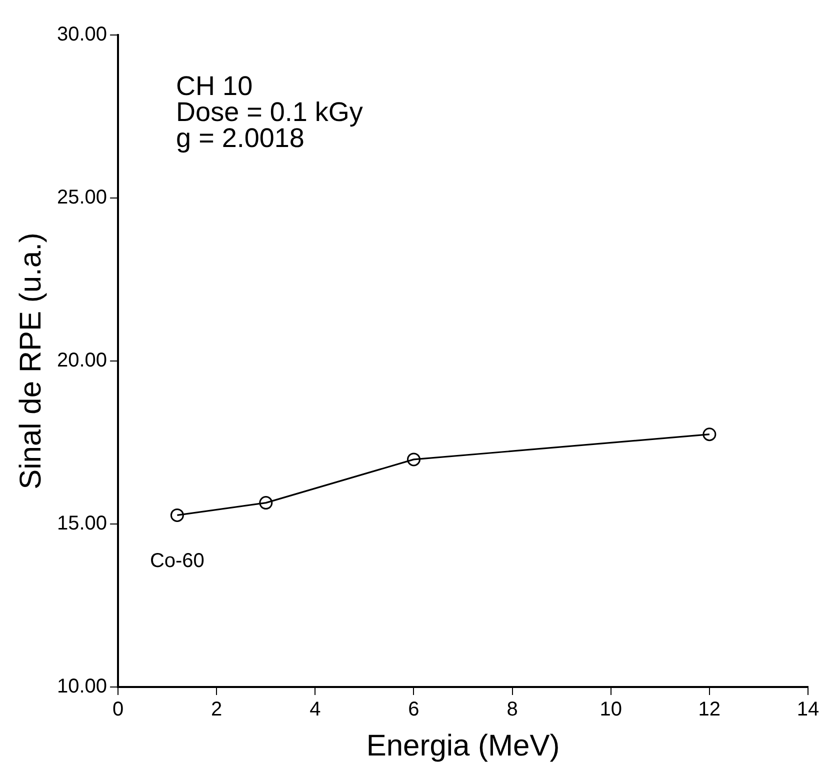 The height and width of the screenshot is (779, 833). Describe the element at coordinates (808, 709) in the screenshot. I see `x-tick-label: 14` at that location.